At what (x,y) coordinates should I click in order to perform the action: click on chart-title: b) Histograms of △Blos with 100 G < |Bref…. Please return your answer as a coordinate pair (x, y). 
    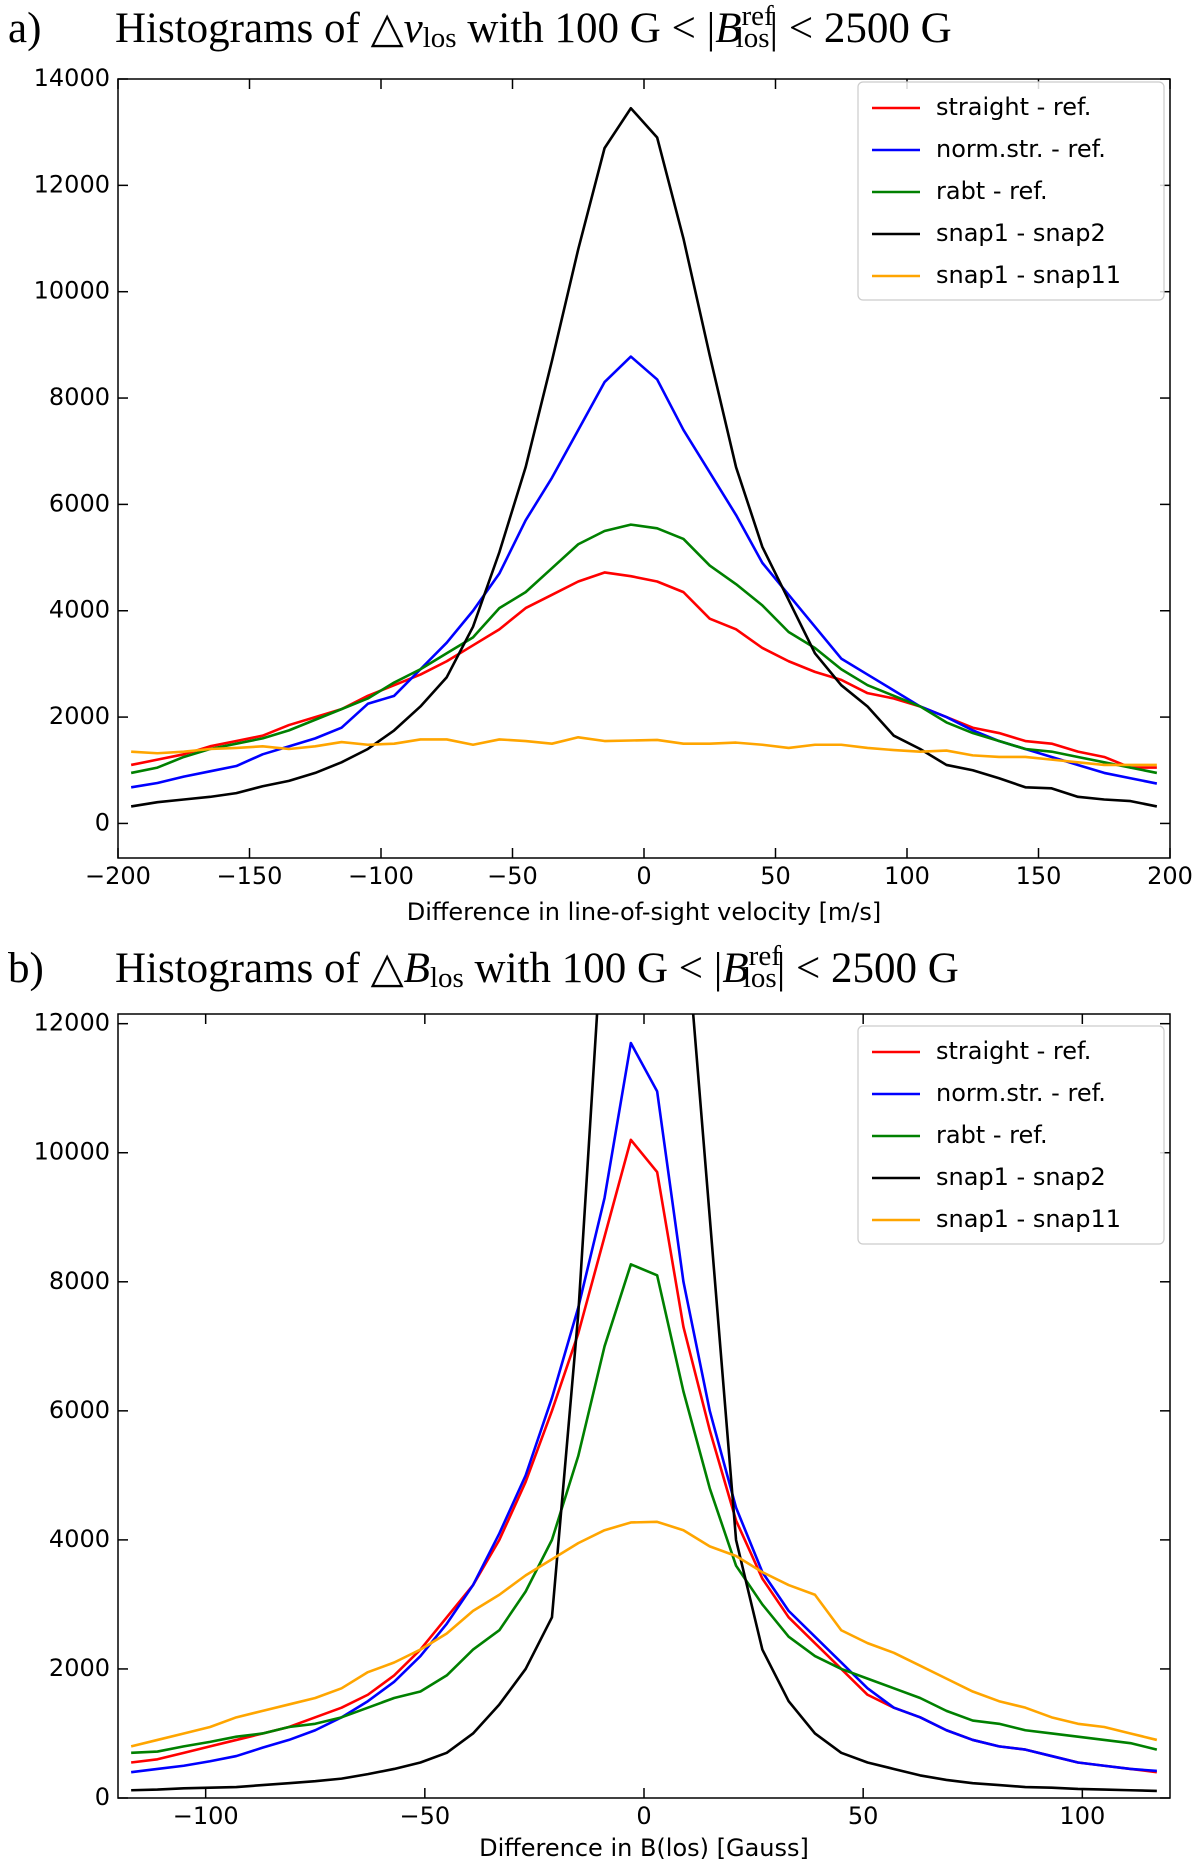
    Looking at the image, I should click on (483, 967).